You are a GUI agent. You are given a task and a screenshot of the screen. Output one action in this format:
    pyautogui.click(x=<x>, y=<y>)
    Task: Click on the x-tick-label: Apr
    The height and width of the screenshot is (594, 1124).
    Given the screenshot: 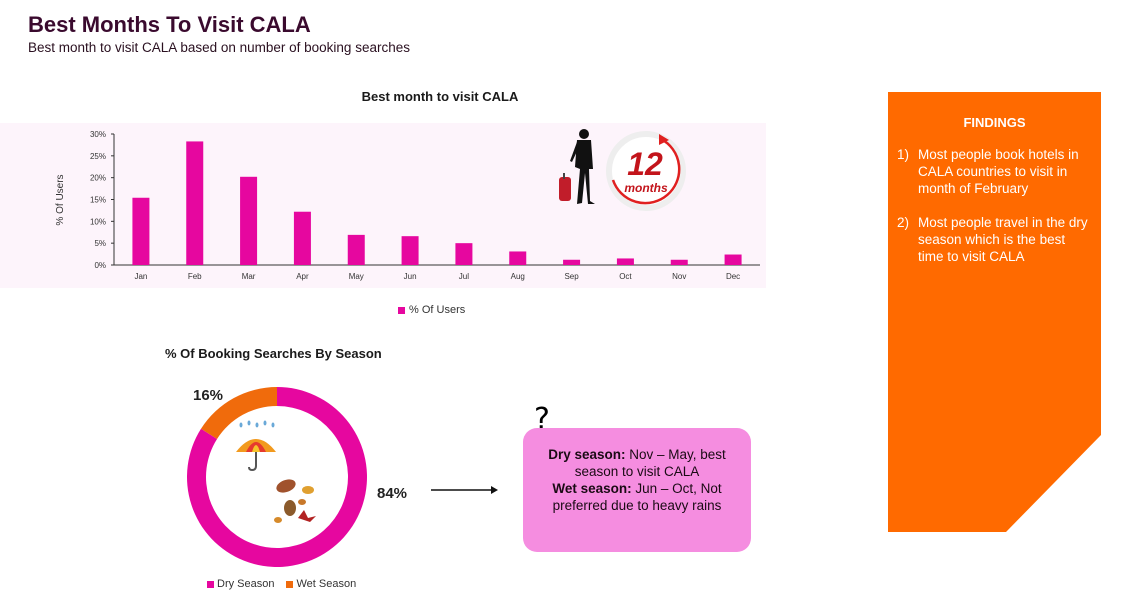 What is the action you would take?
    pyautogui.click(x=302, y=276)
    